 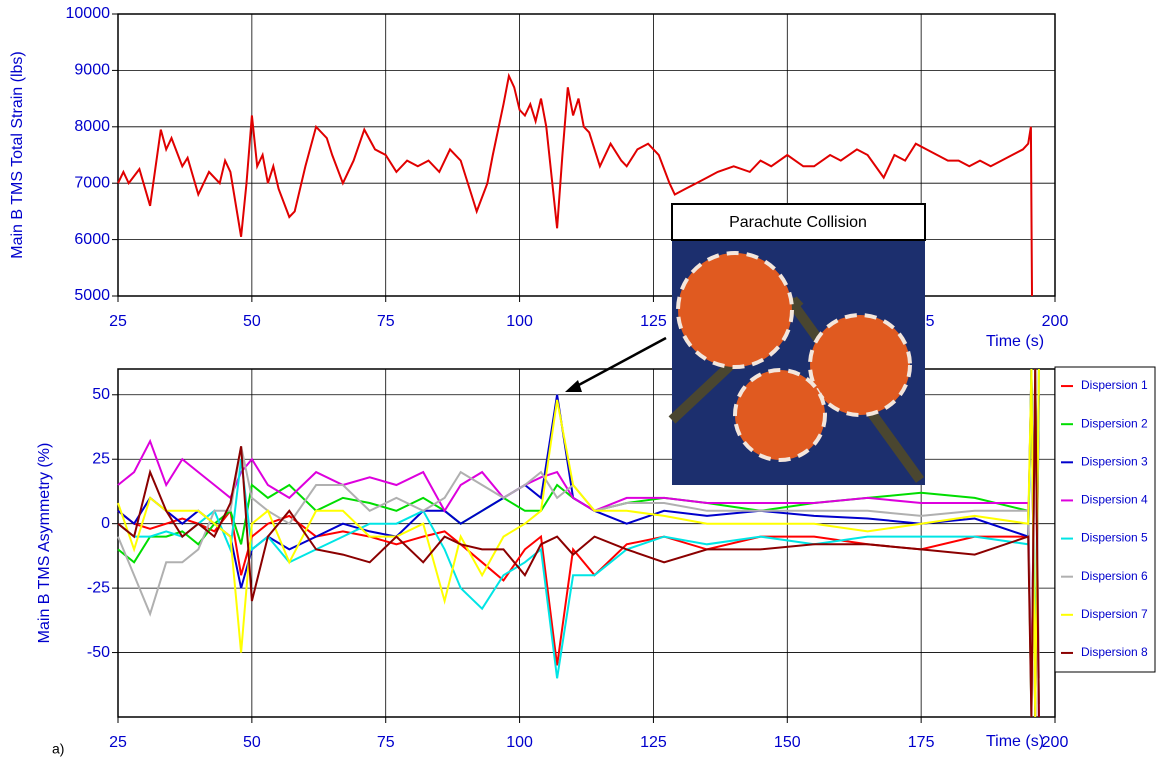 What do you see at coordinates (1114, 652) in the screenshot?
I see `legend-label: Dispersion 8` at bounding box center [1114, 652].